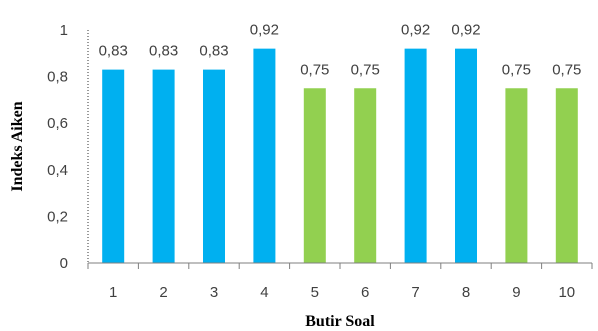 The width and height of the screenshot is (598, 331). I want to click on data-labels: 0,83 0,83 0,83 0,92 0,75 0,75 0,92 0,92 0,75 0,75, so click(340, 50).